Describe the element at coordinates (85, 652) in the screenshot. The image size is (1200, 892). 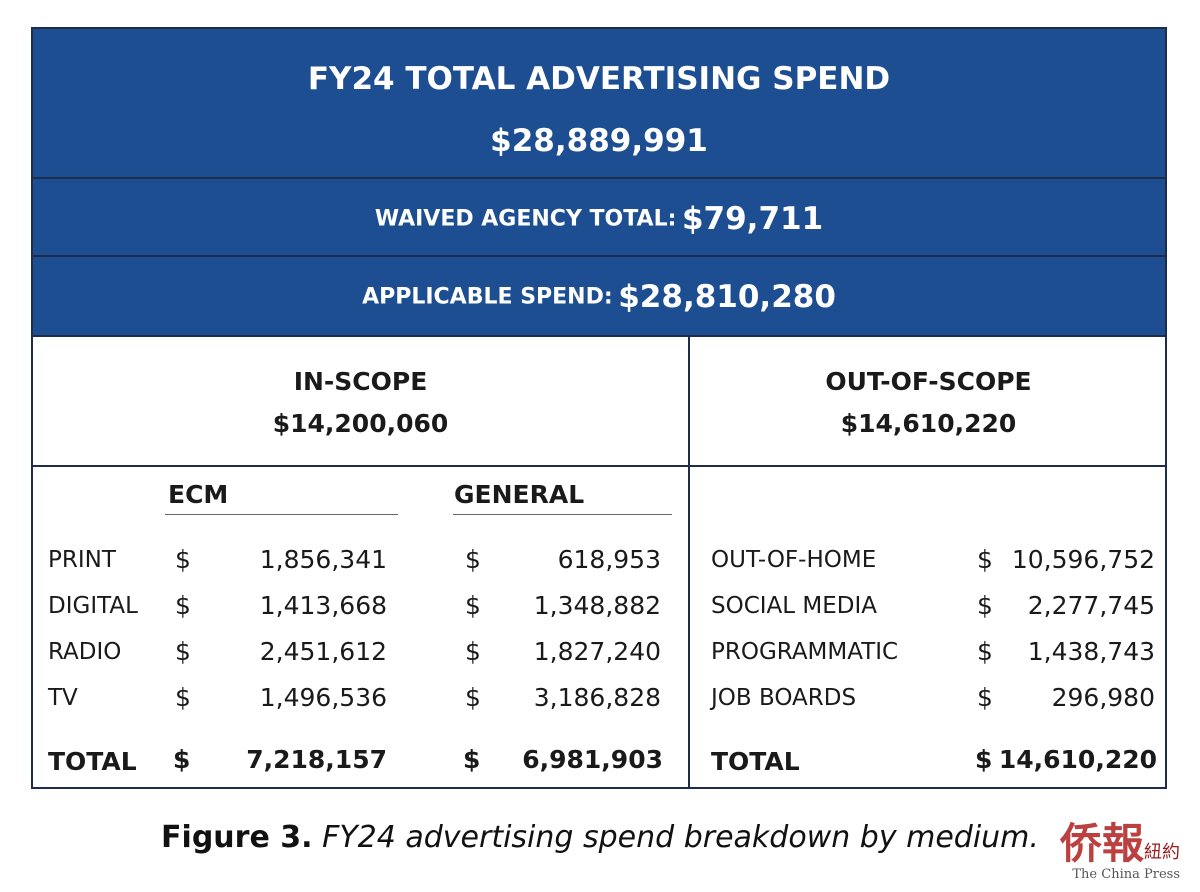
I see `row-label: RADIO` at that location.